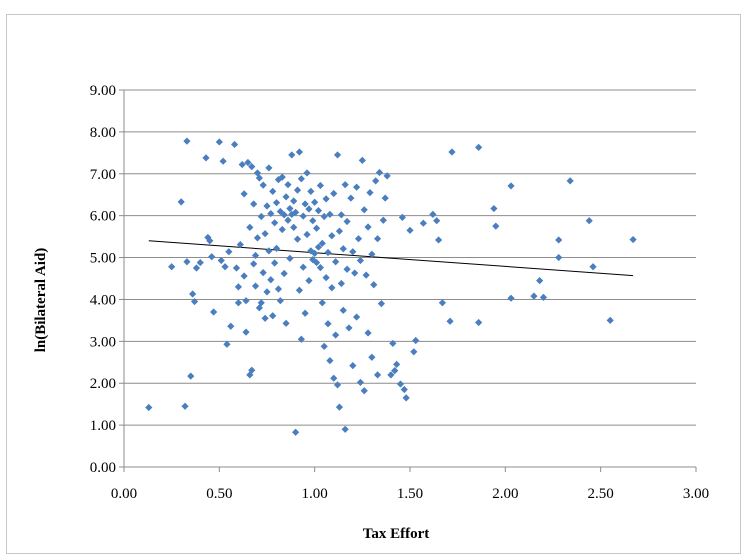  What do you see at coordinates (391, 258) in the screenshot?
I see `trendline` at bounding box center [391, 258].